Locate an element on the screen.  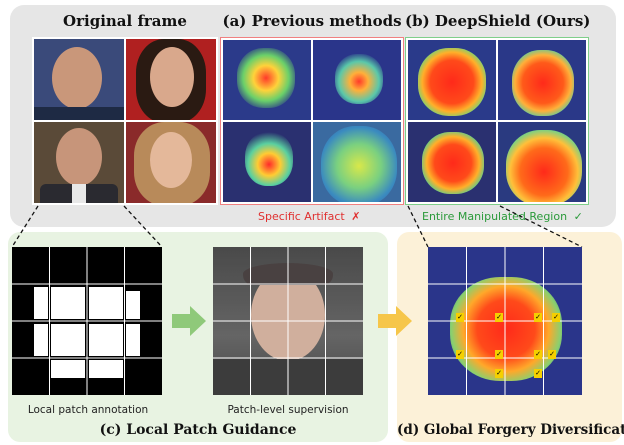
cross-icon: ✗ is located at coordinates (356, 216).